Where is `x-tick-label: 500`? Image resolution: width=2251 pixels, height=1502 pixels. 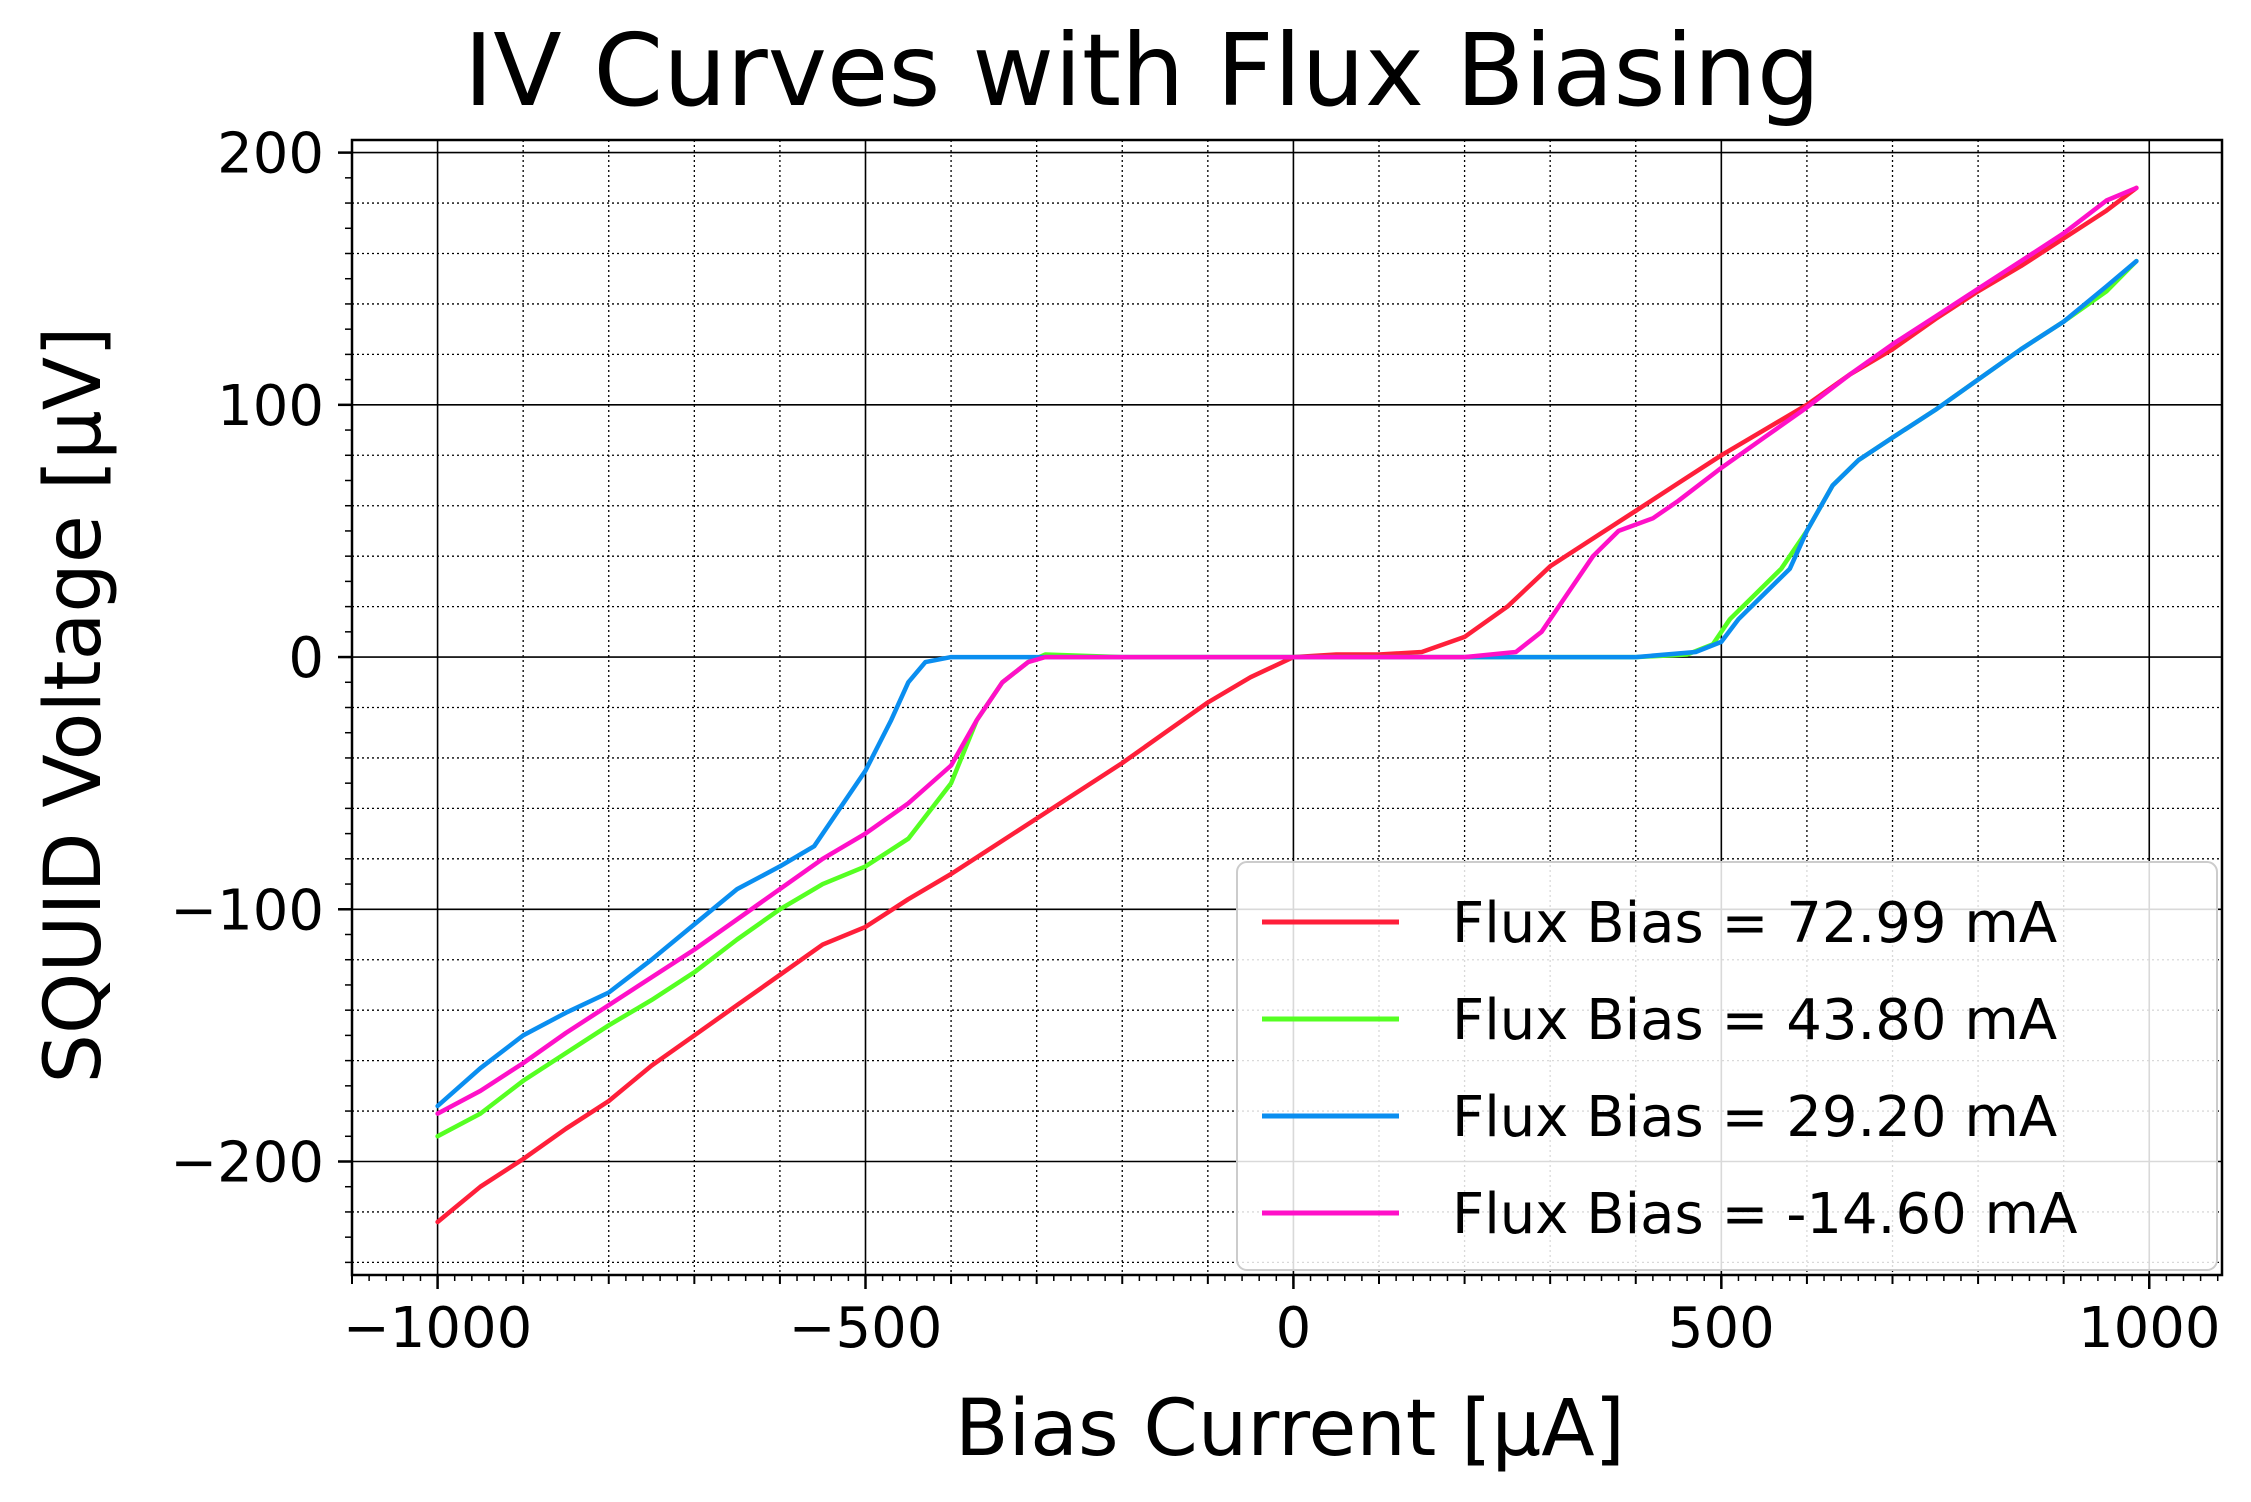 x-tick-label: 500 is located at coordinates (1721, 1328).